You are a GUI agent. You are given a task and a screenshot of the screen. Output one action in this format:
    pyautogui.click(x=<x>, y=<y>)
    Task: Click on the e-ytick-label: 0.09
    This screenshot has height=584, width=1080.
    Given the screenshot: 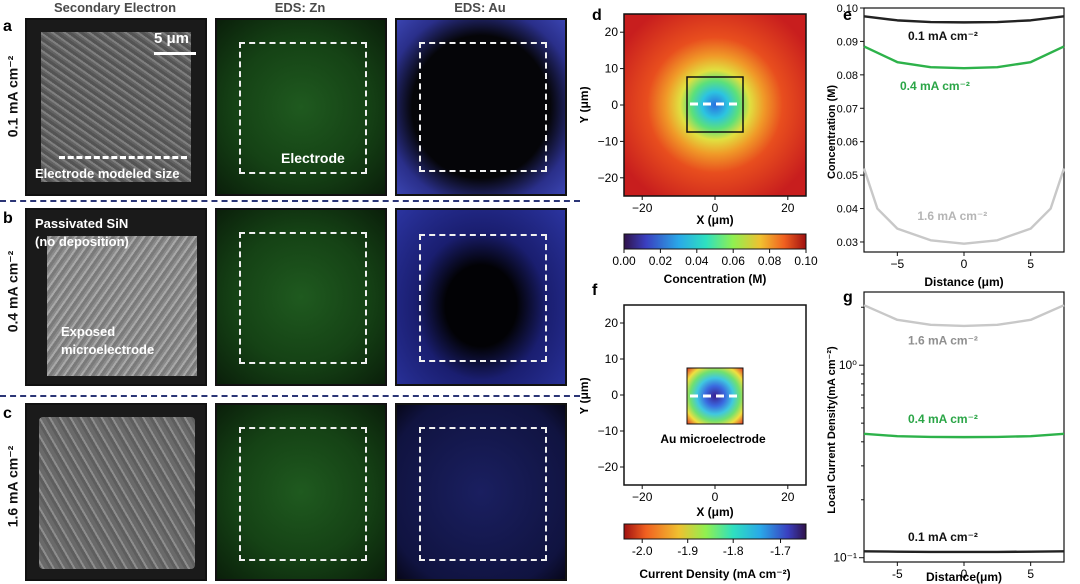 What is the action you would take?
    pyautogui.click(x=847, y=42)
    